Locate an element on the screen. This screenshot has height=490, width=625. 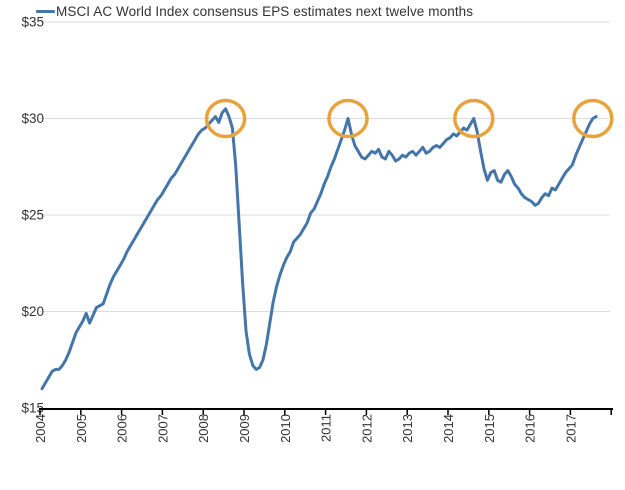
legend-line-swatch is located at coordinates (45, 11).